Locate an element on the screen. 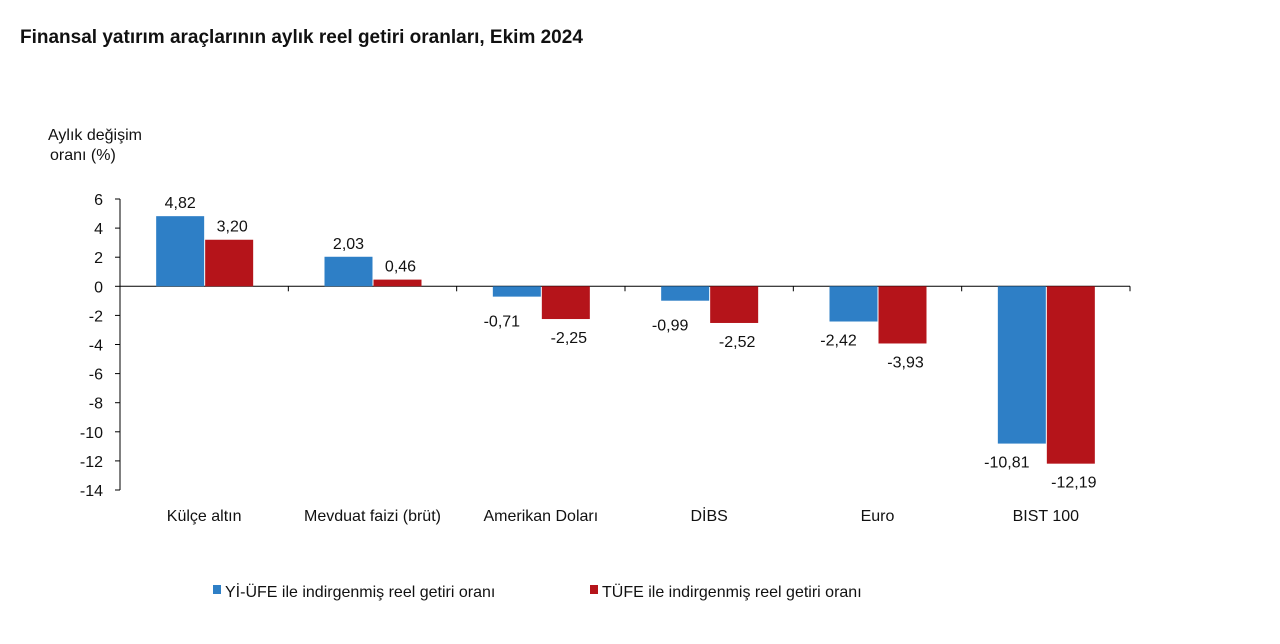 The width and height of the screenshot is (1280, 644). category-label: DİBS is located at coordinates (708, 515).